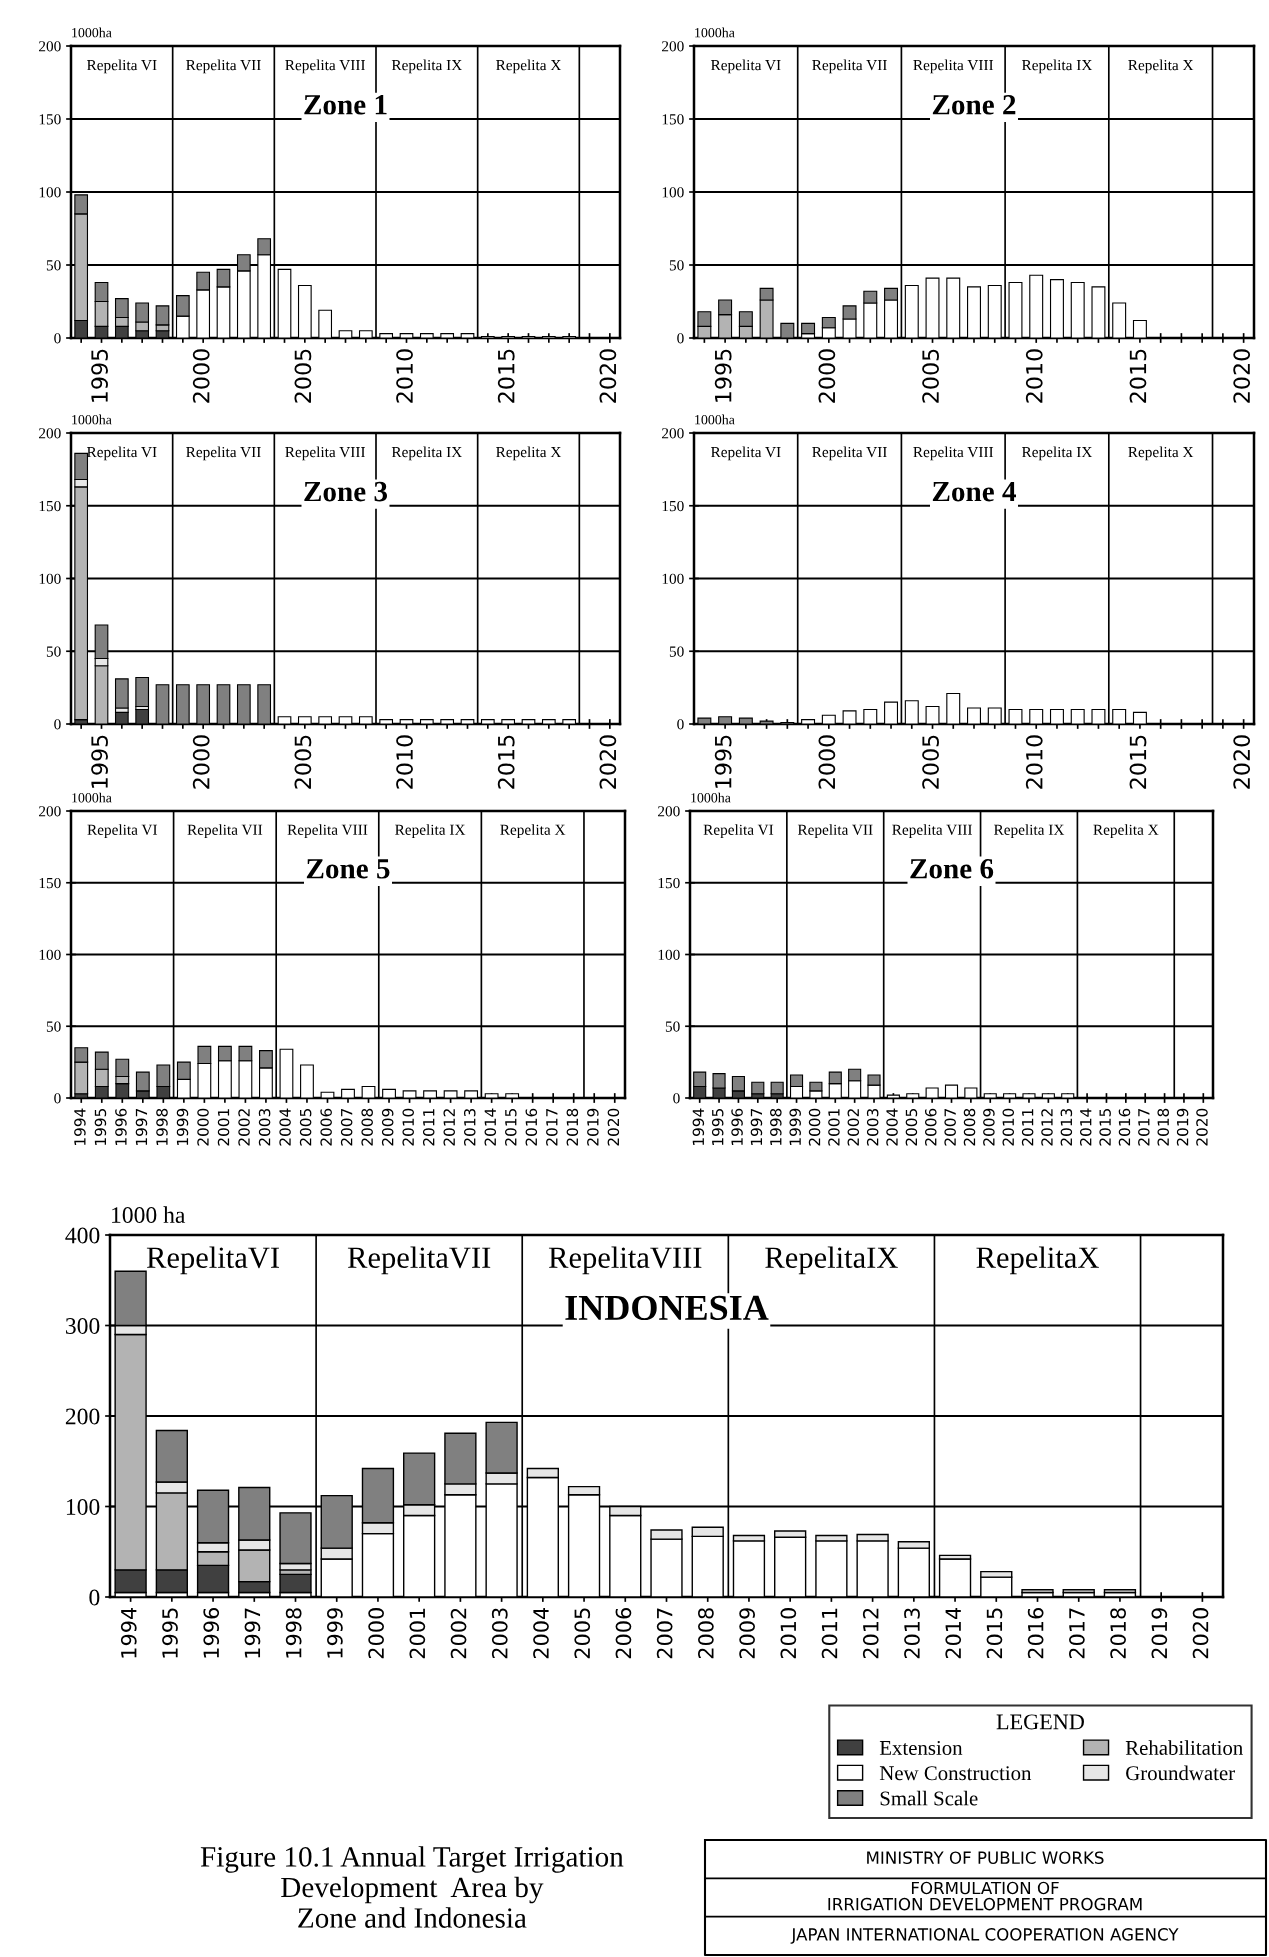  What do you see at coordinates (326, 1127) in the screenshot?
I see `x-tick-label: 2006` at bounding box center [326, 1127].